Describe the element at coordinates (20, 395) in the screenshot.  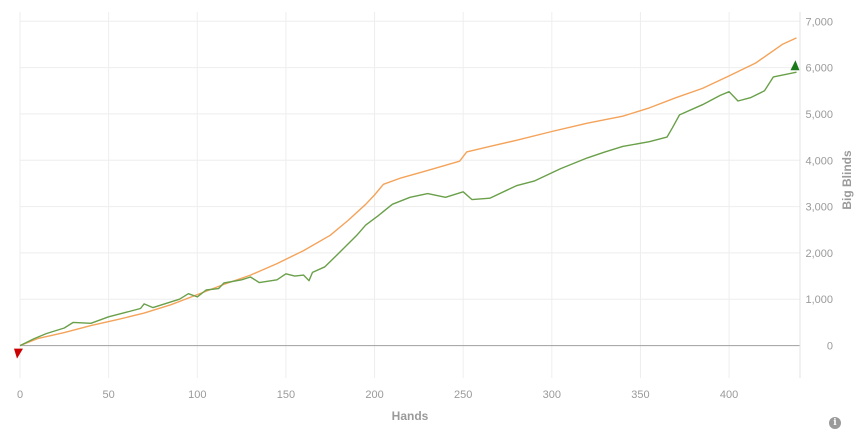
I see `x-tick-label: 0` at that location.